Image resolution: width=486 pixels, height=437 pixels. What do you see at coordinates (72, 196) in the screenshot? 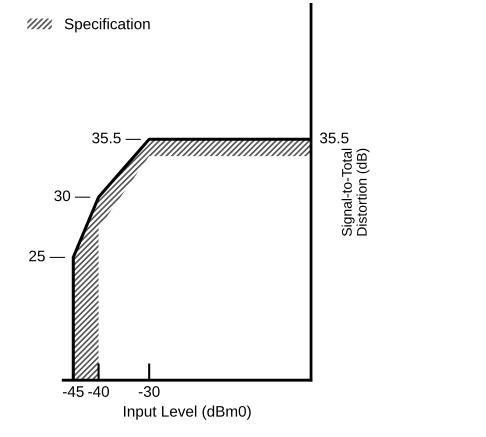
I see `annotation: 30 —` at bounding box center [72, 196].